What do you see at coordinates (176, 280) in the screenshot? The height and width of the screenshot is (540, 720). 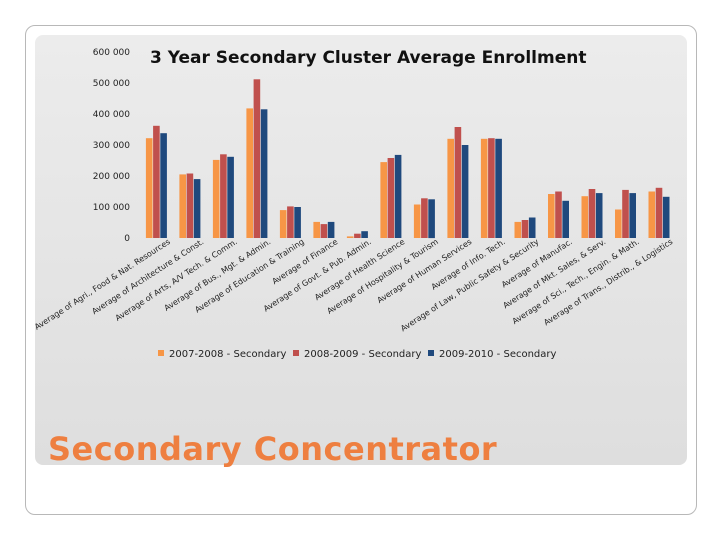 I see `x-tick-label: Average of Arts, A/V Tech. & Comm.` at bounding box center [176, 280].